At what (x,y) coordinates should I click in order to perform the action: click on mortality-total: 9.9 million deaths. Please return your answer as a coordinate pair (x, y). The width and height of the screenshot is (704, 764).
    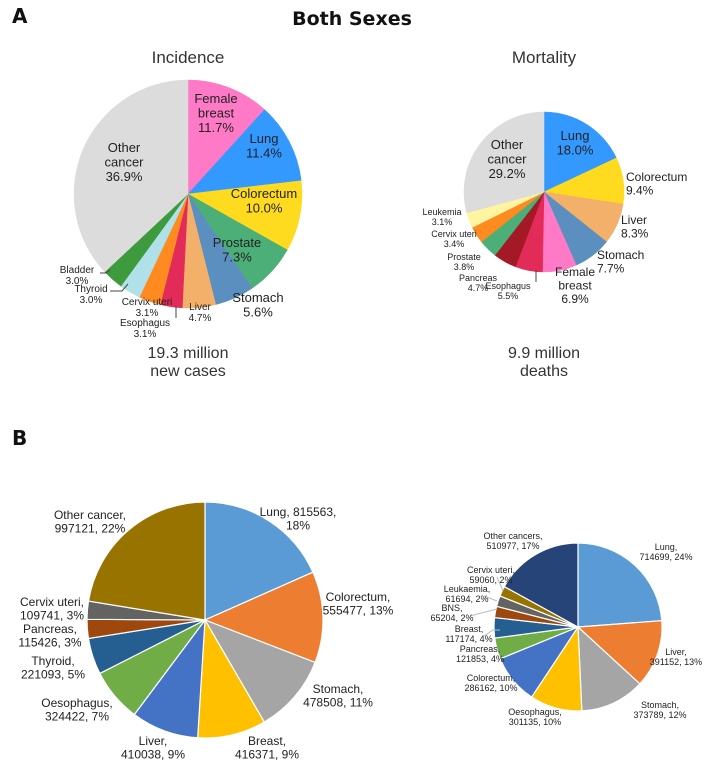
    Looking at the image, I should click on (544, 363).